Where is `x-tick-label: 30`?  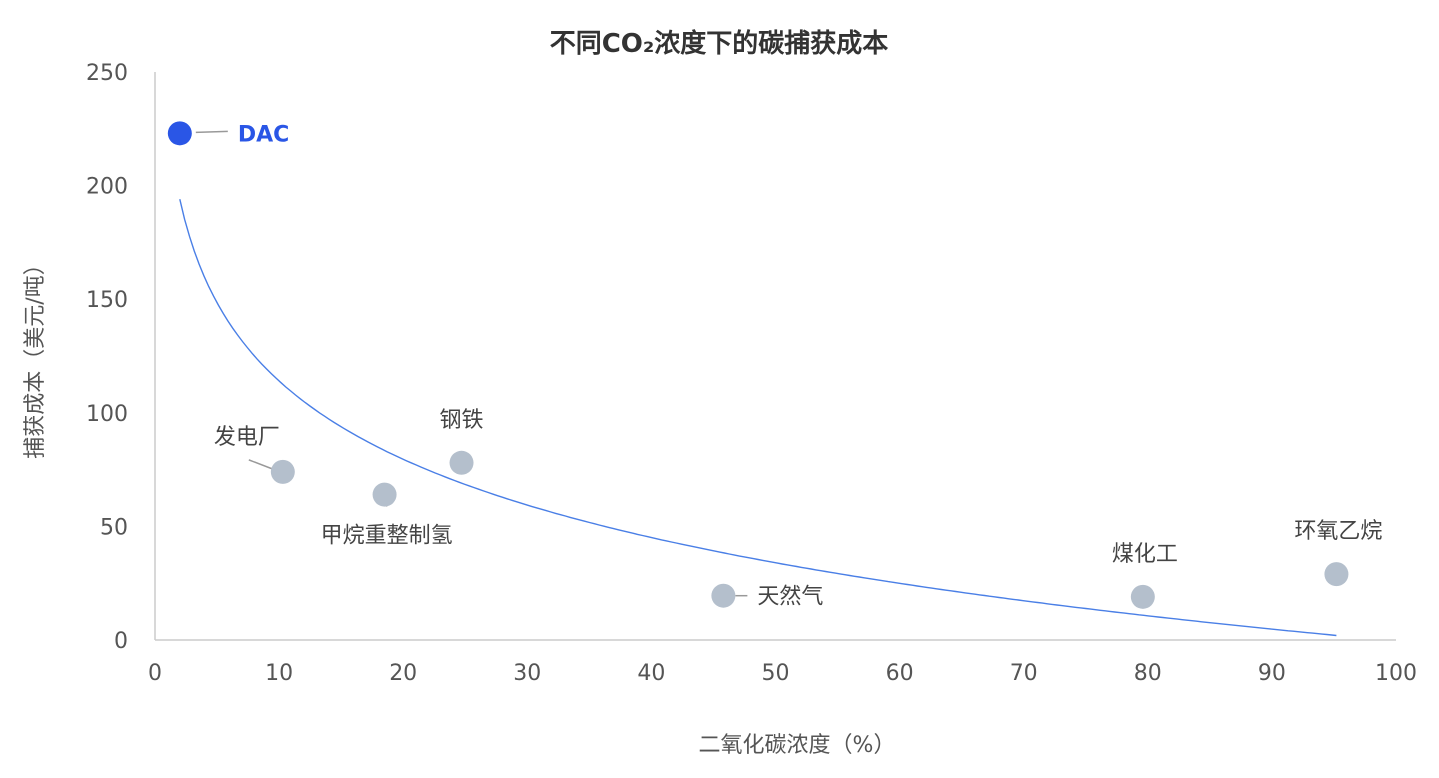
x-tick-label: 30 is located at coordinates (527, 673).